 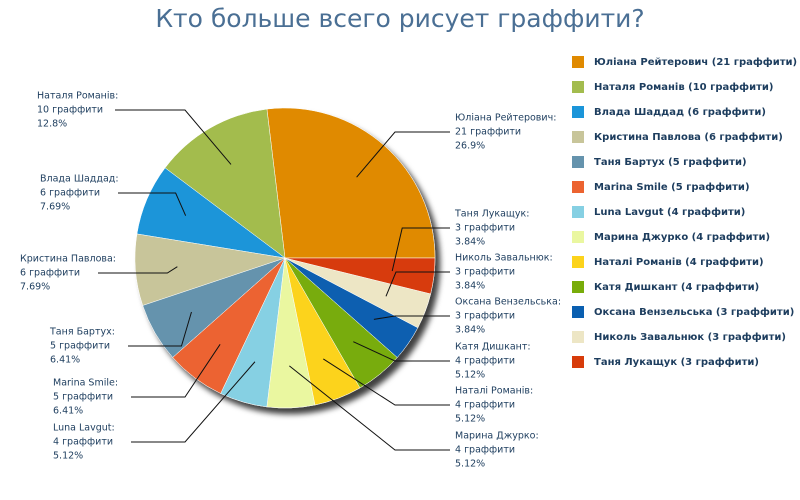 I want to click on callout-name: Наталя Романів:, so click(x=77, y=96).